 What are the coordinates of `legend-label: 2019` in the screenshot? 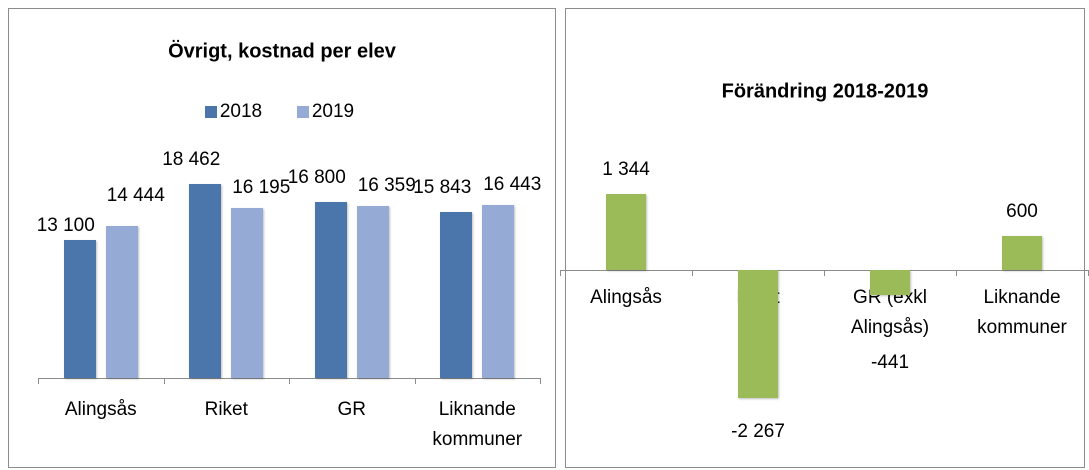 It's located at (333, 111).